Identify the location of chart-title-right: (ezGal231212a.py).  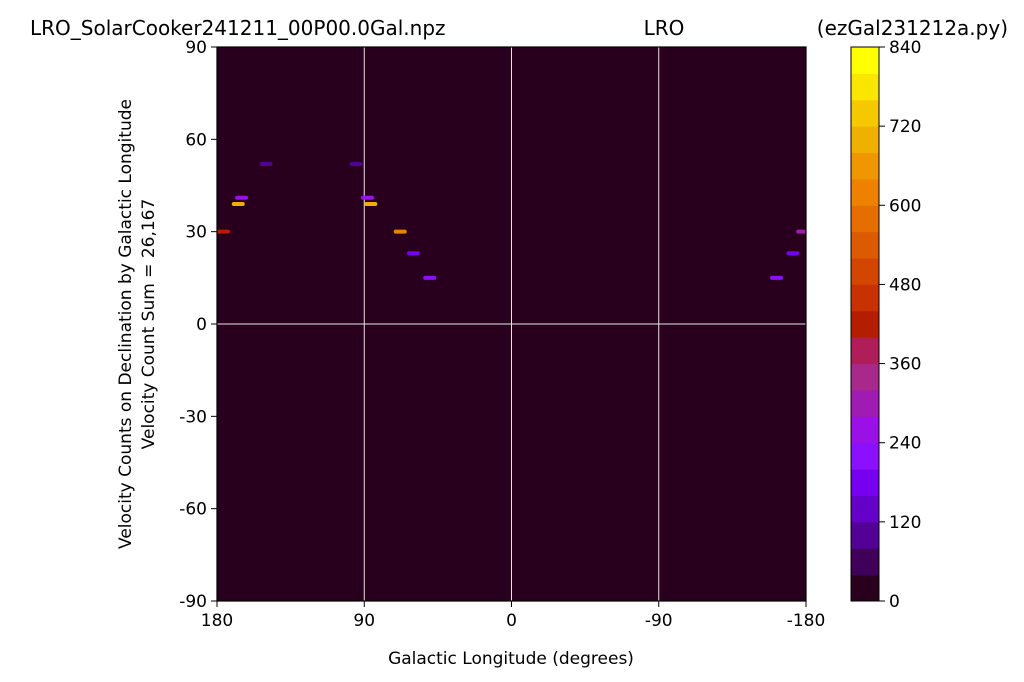
(912, 28).